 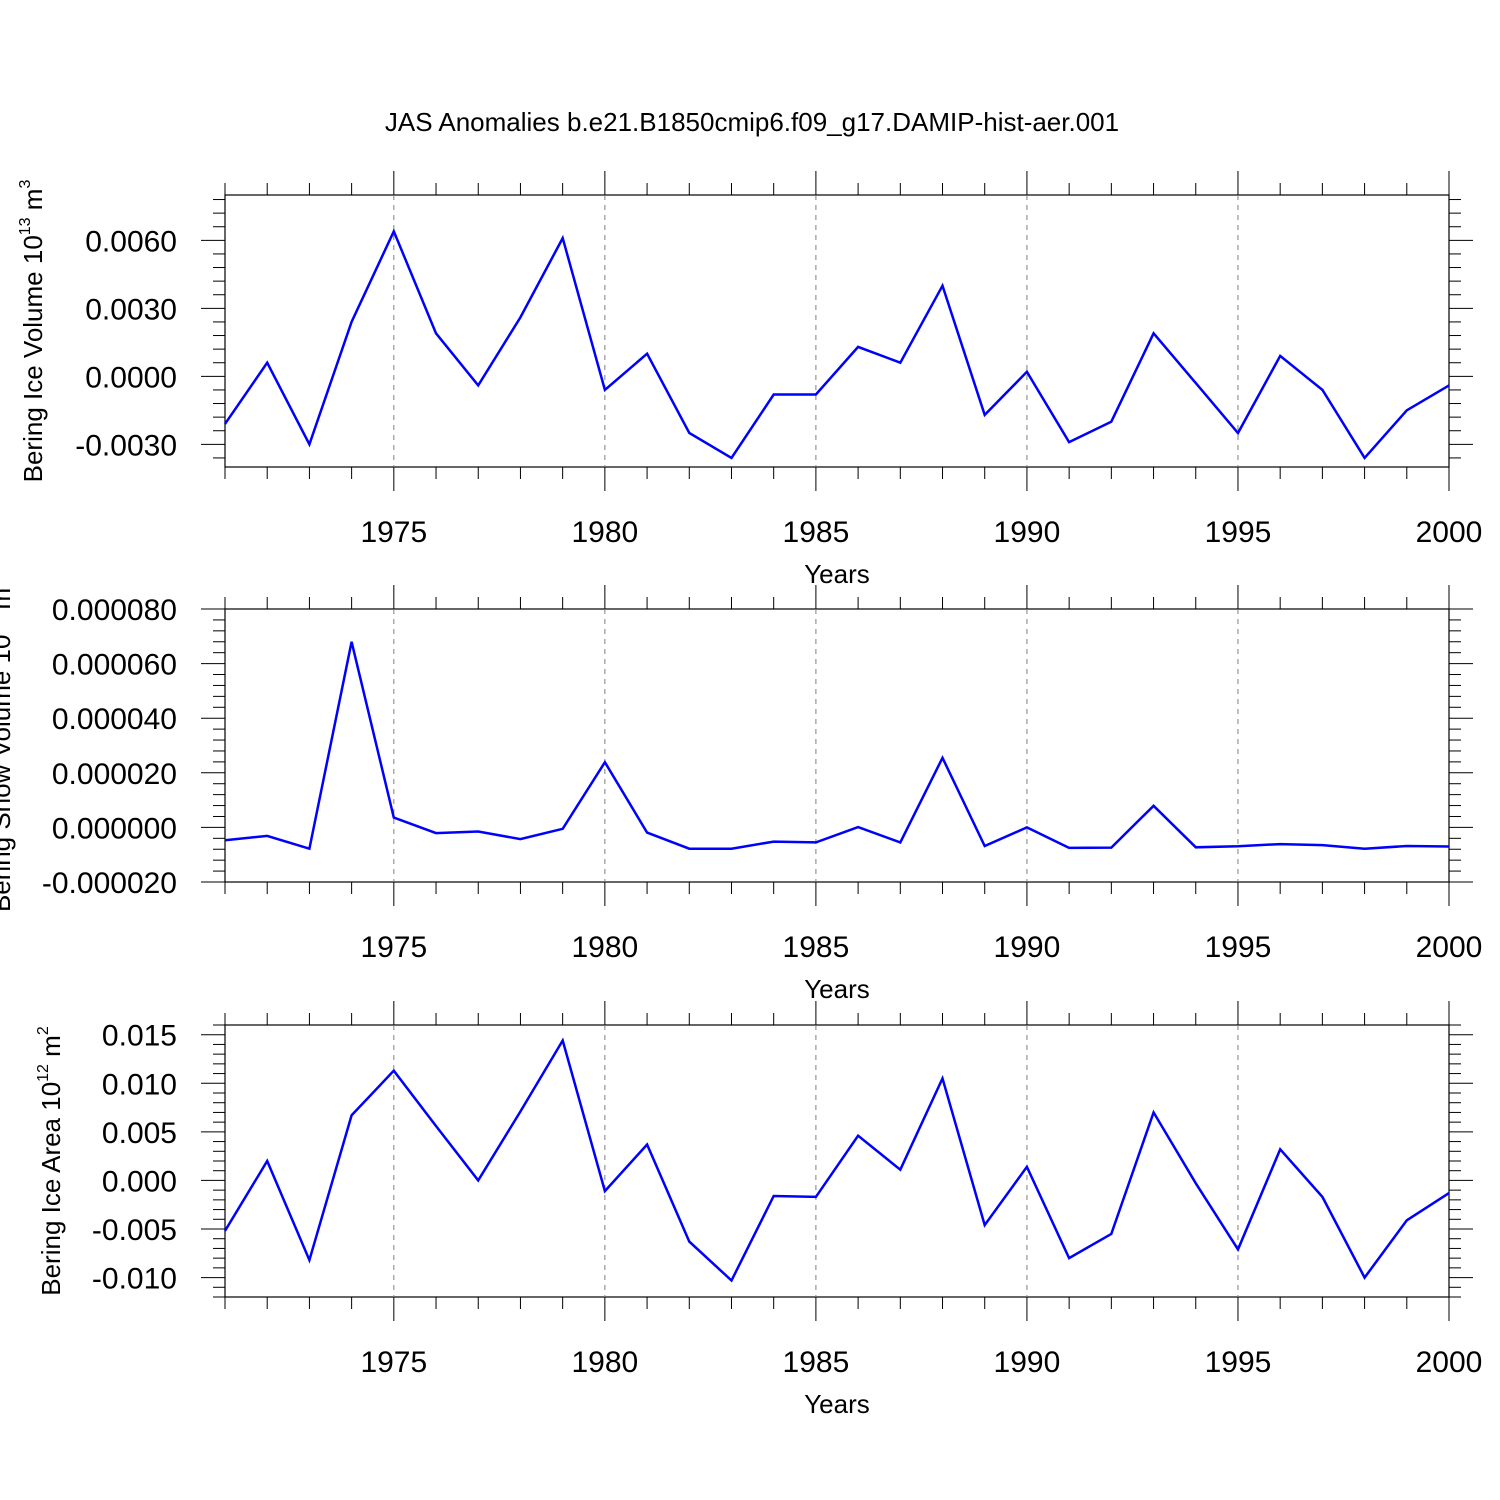 I want to click on panel-1-xtick-label-1990: 1990, so click(x=1027, y=532).